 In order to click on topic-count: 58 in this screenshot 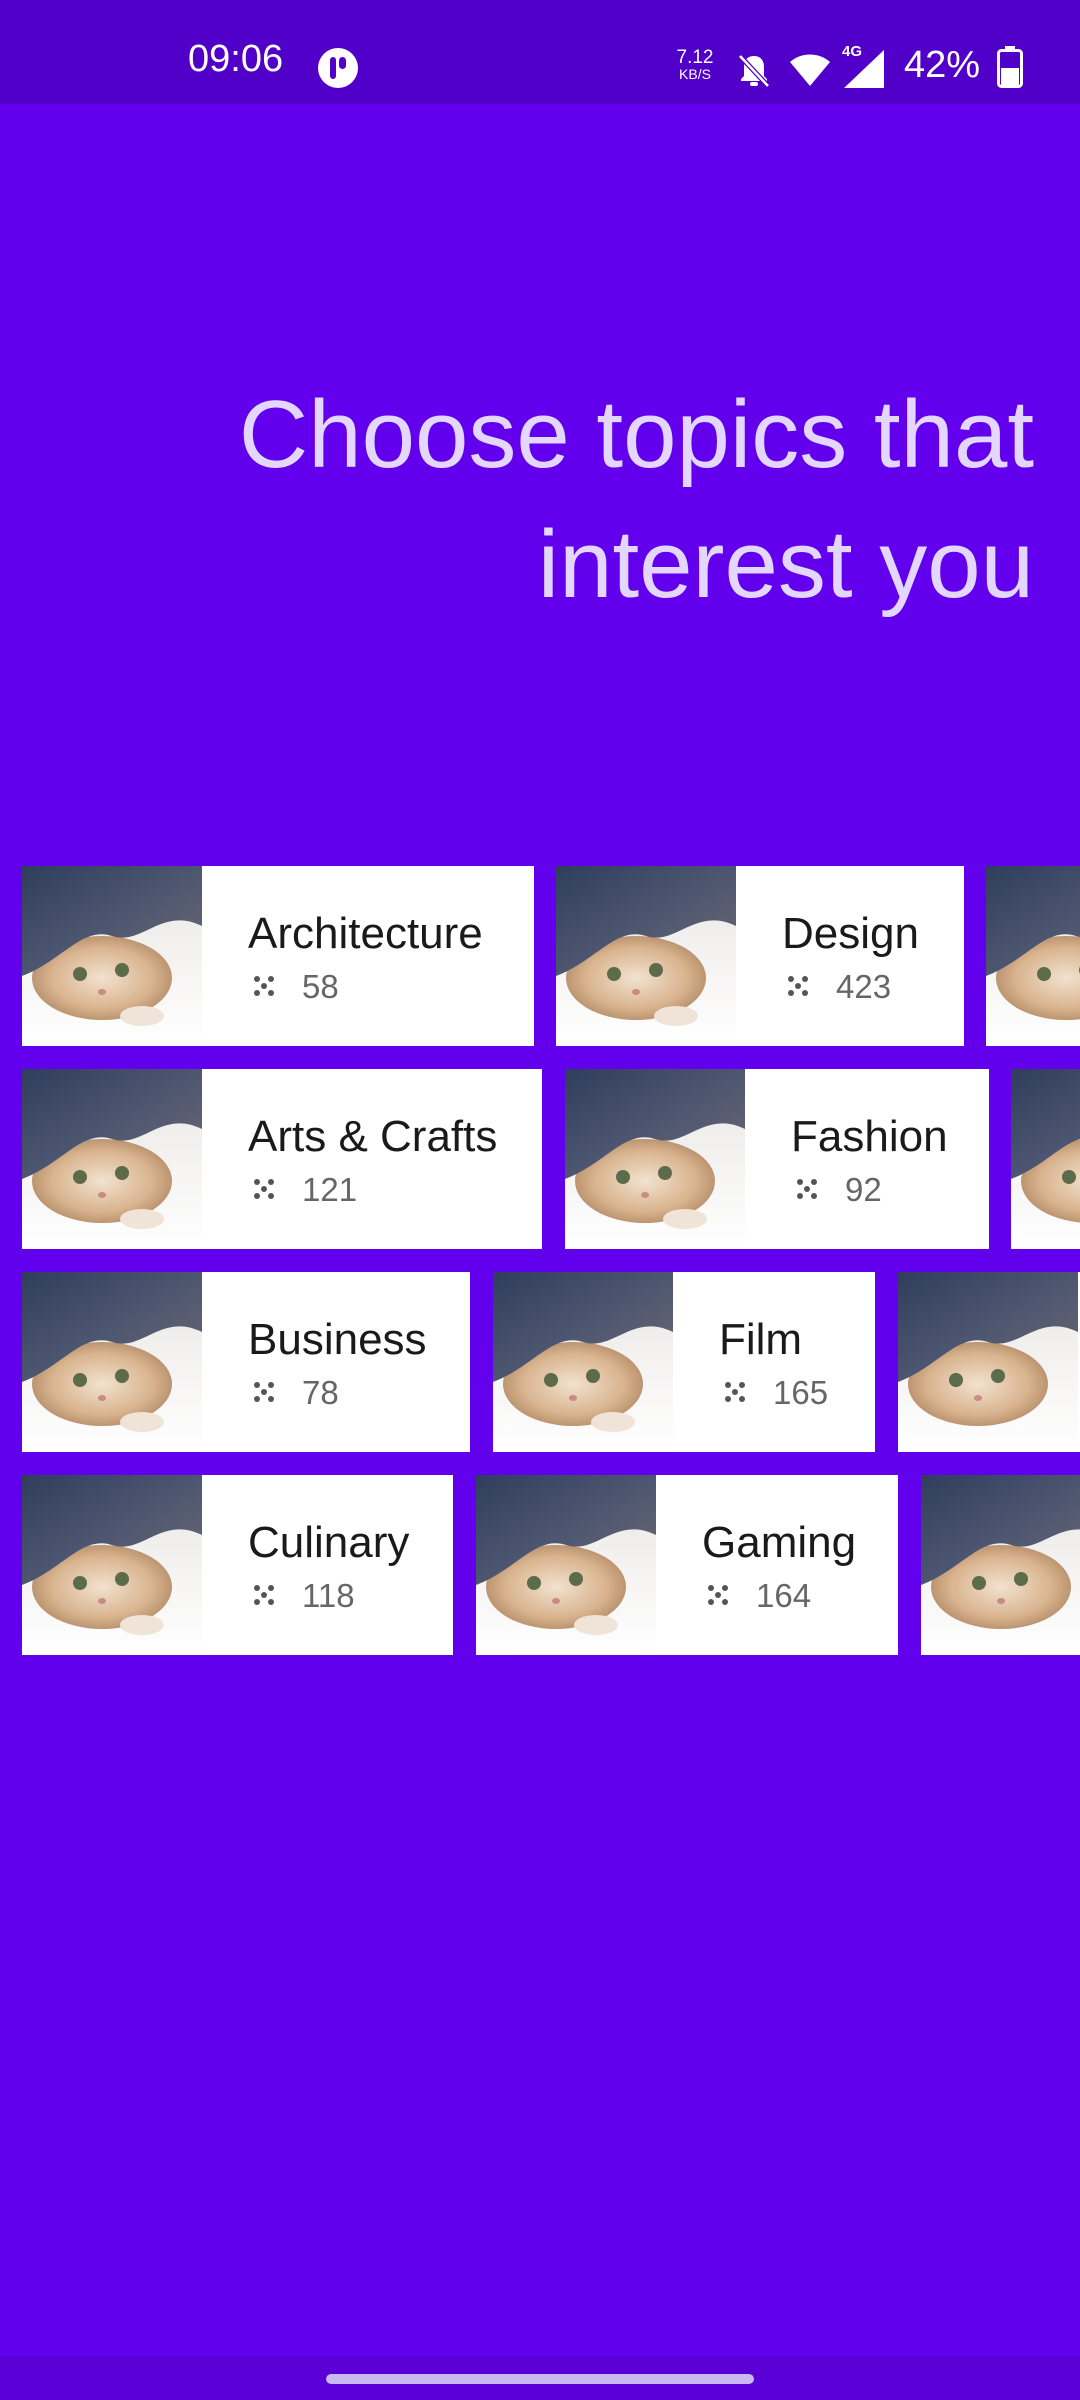, I will do `click(320, 986)`.